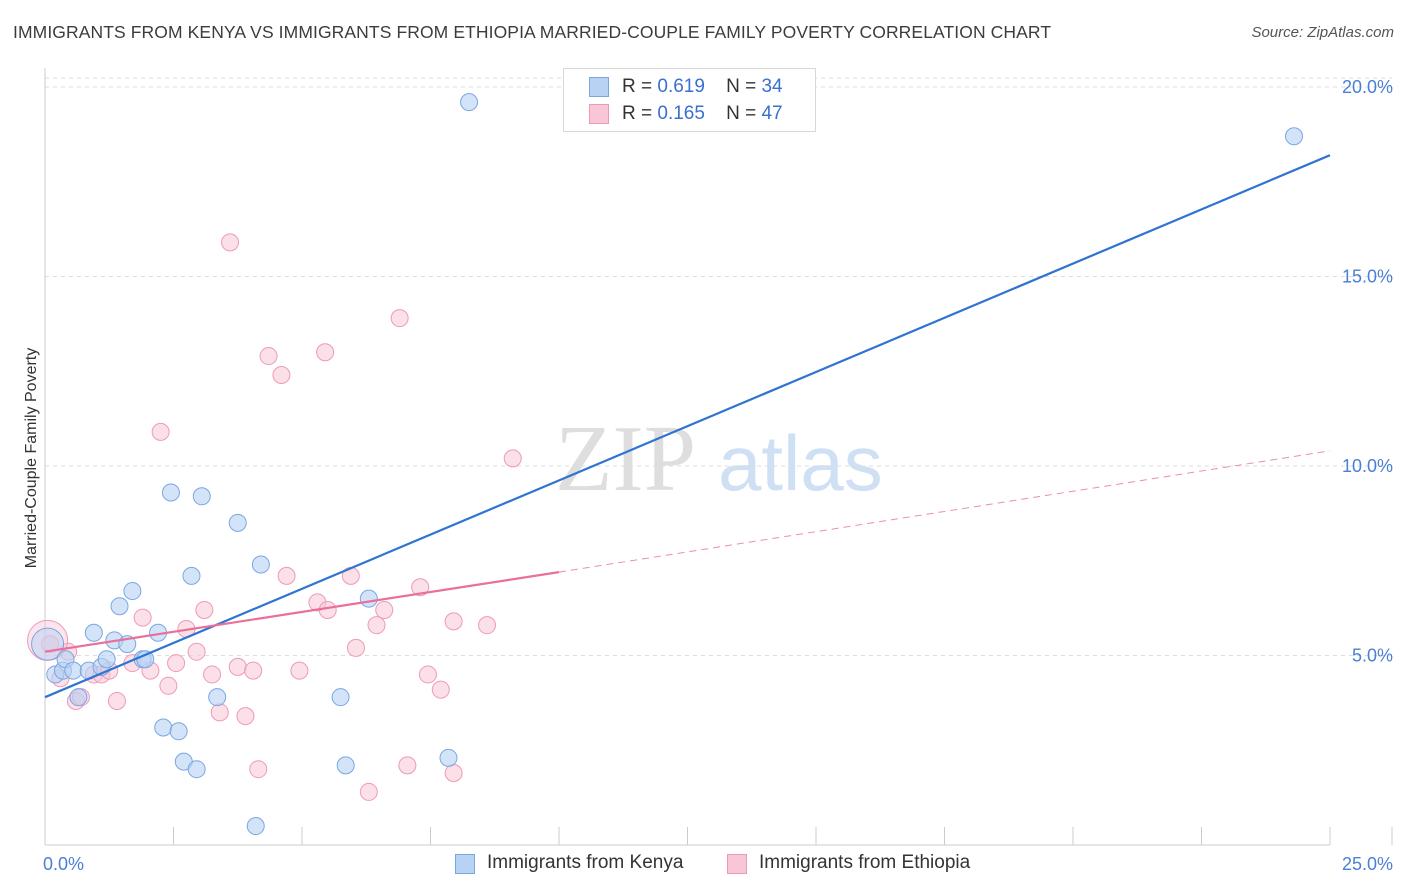  I want to click on ethiopia-trend-line, so click(302, 612).